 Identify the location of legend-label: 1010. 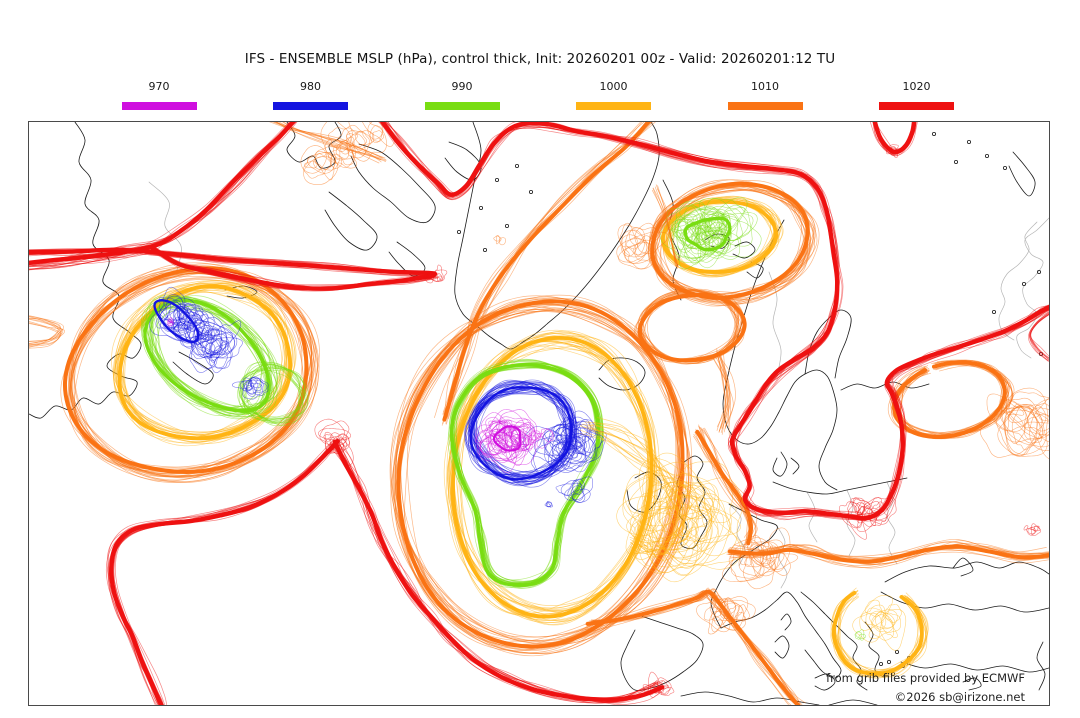
(765, 86).